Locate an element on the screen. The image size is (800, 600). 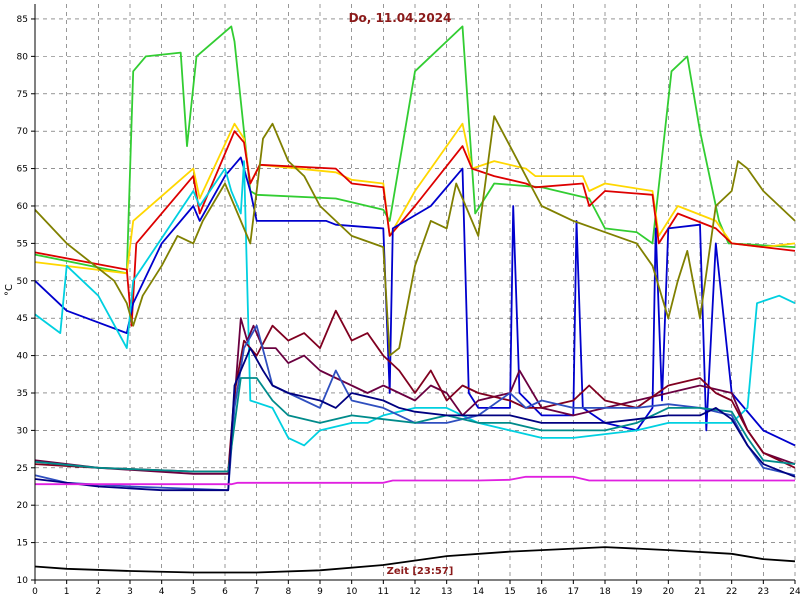
y-tick-label: 60 is located at coordinates (23, 207).